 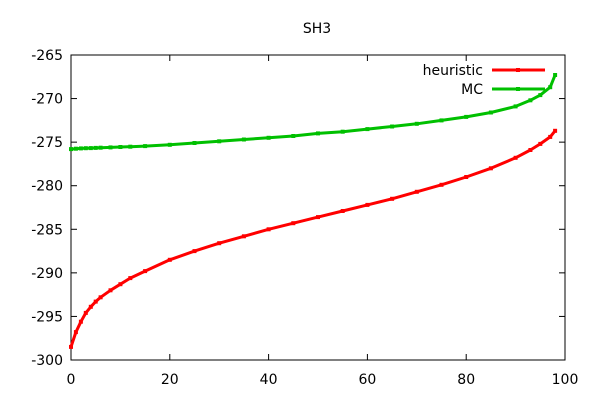 What do you see at coordinates (269, 380) in the screenshot?
I see `x-tick-label: 40` at bounding box center [269, 380].